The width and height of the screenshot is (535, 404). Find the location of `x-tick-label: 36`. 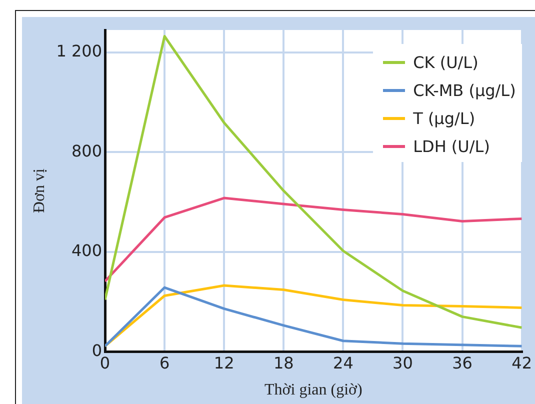

x-tick-label: 36 is located at coordinates (462, 362).